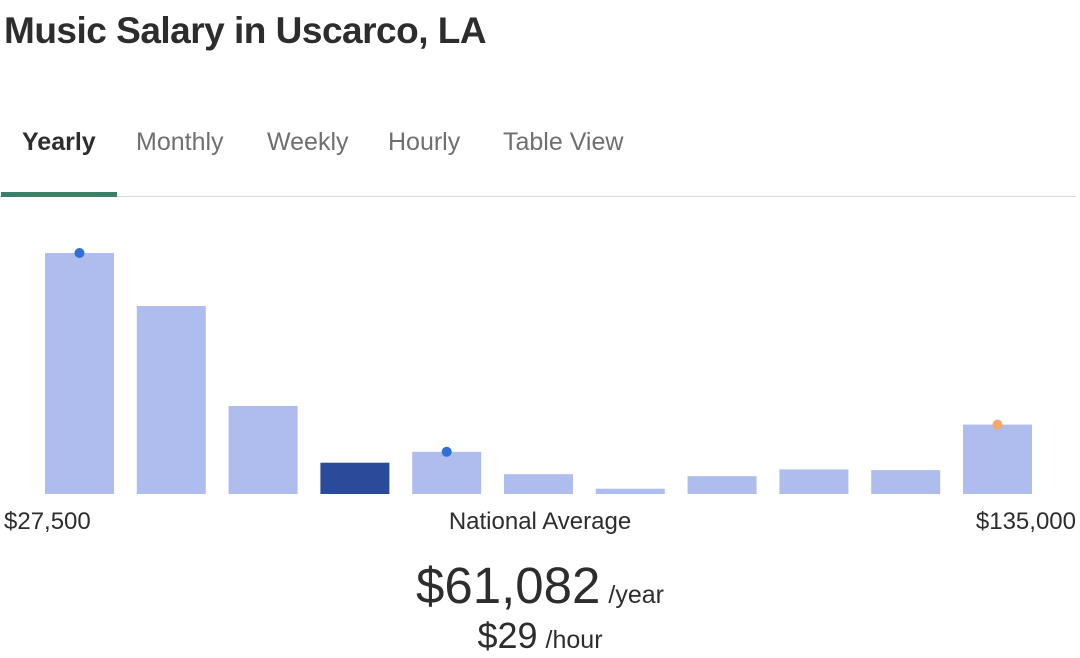 The height and width of the screenshot is (658, 1080). Describe the element at coordinates (47, 521) in the screenshot. I see `x-axis-min-label: $27,500` at that location.